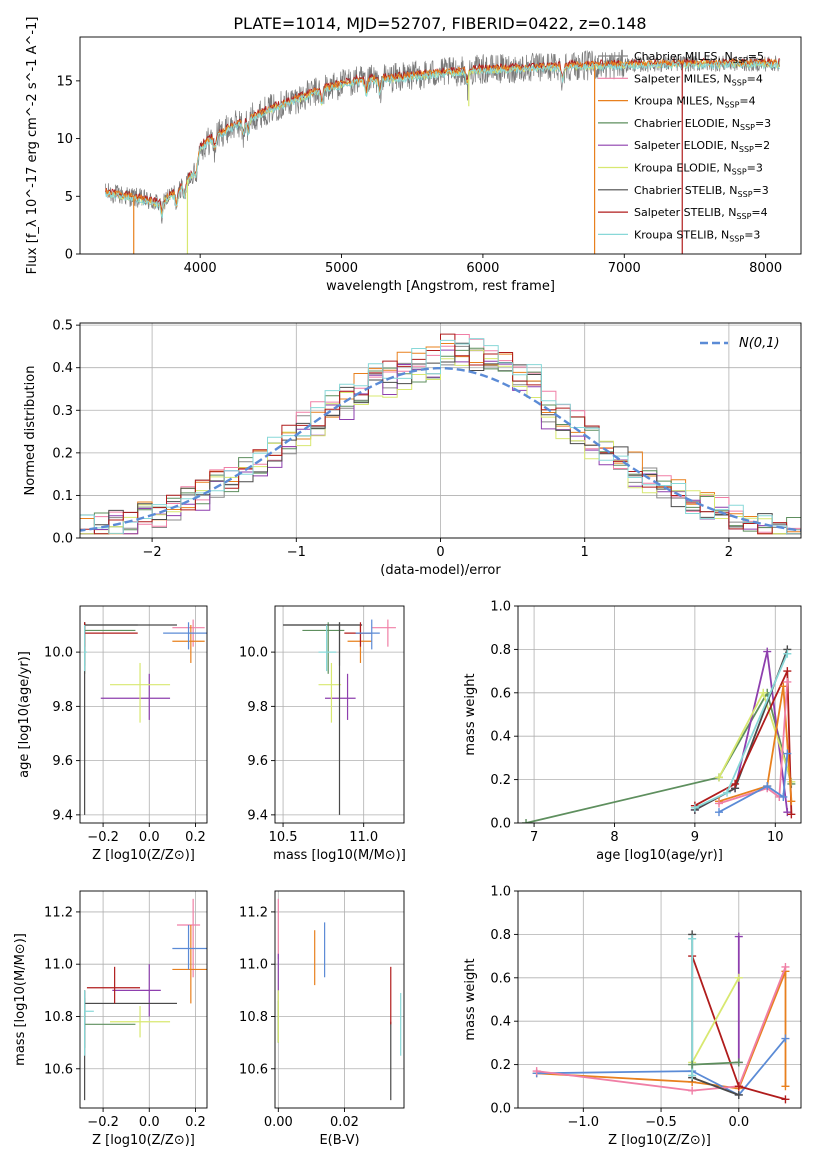 The height and width of the screenshot is (1170, 819). Describe the element at coordinates (695, 102) in the screenshot. I see `legend-entry: Kroupa MILES, NSSP=4` at that location.